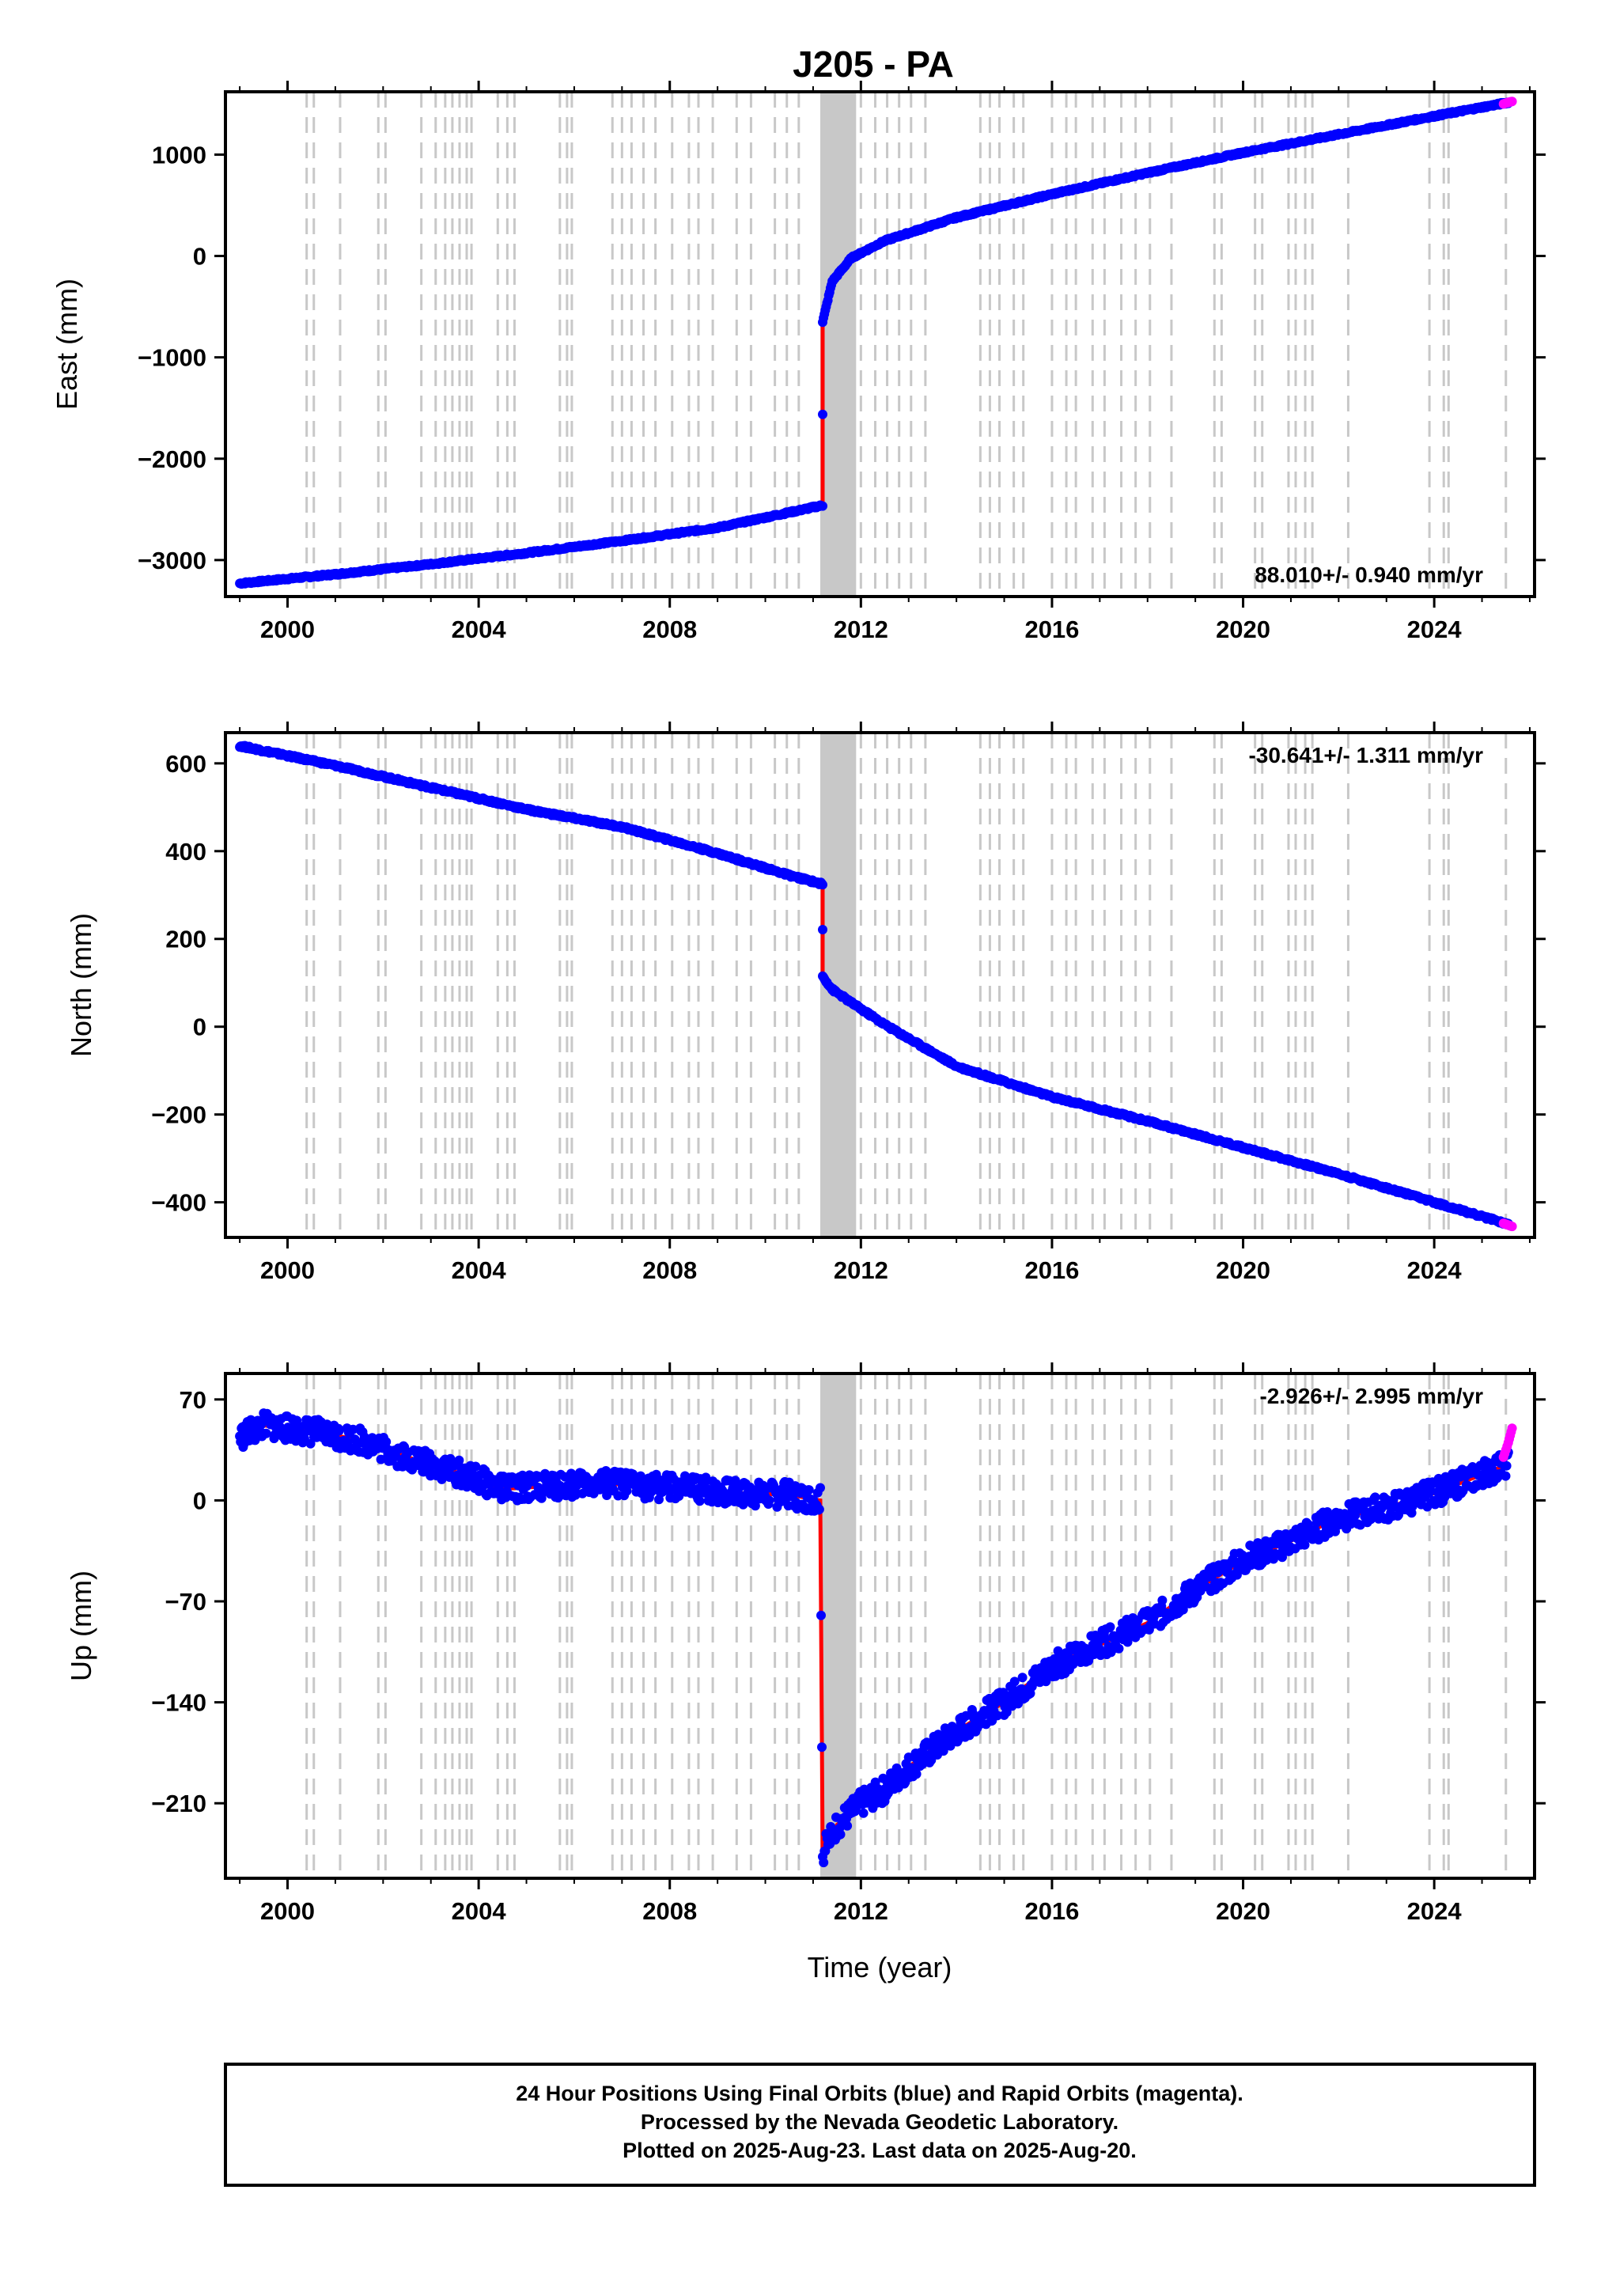 The height and width of the screenshot is (2296, 1601). I want to click on y-tick-label: 200, so click(185, 939).